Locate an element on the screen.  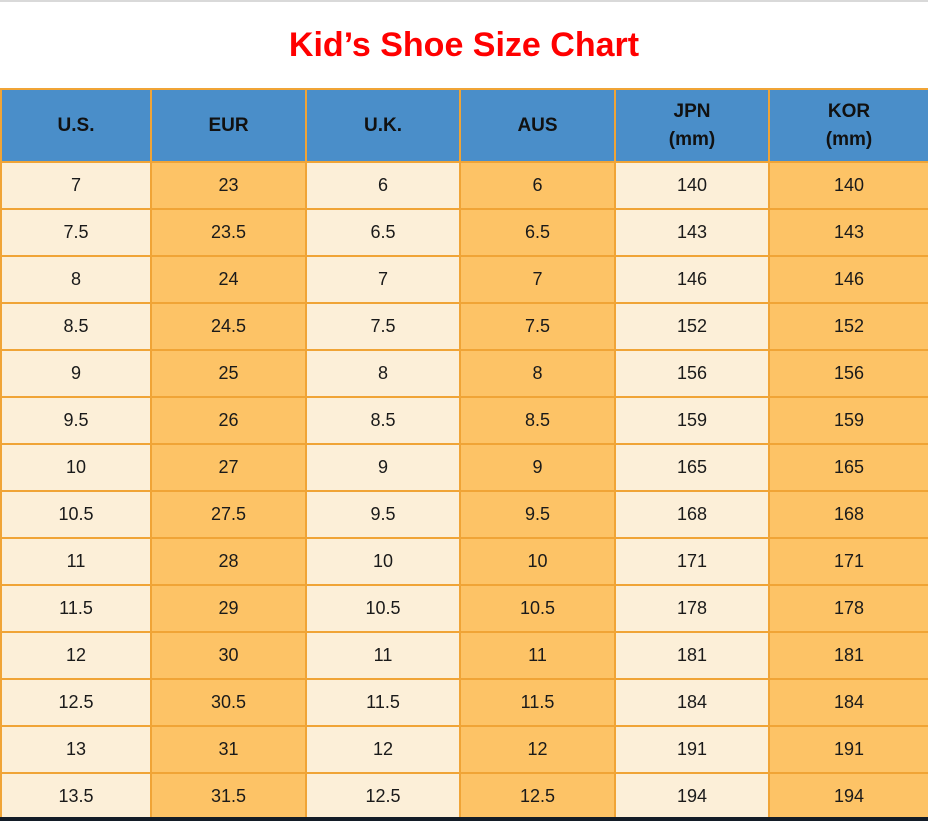
column-header: U.S. is located at coordinates (76, 125).